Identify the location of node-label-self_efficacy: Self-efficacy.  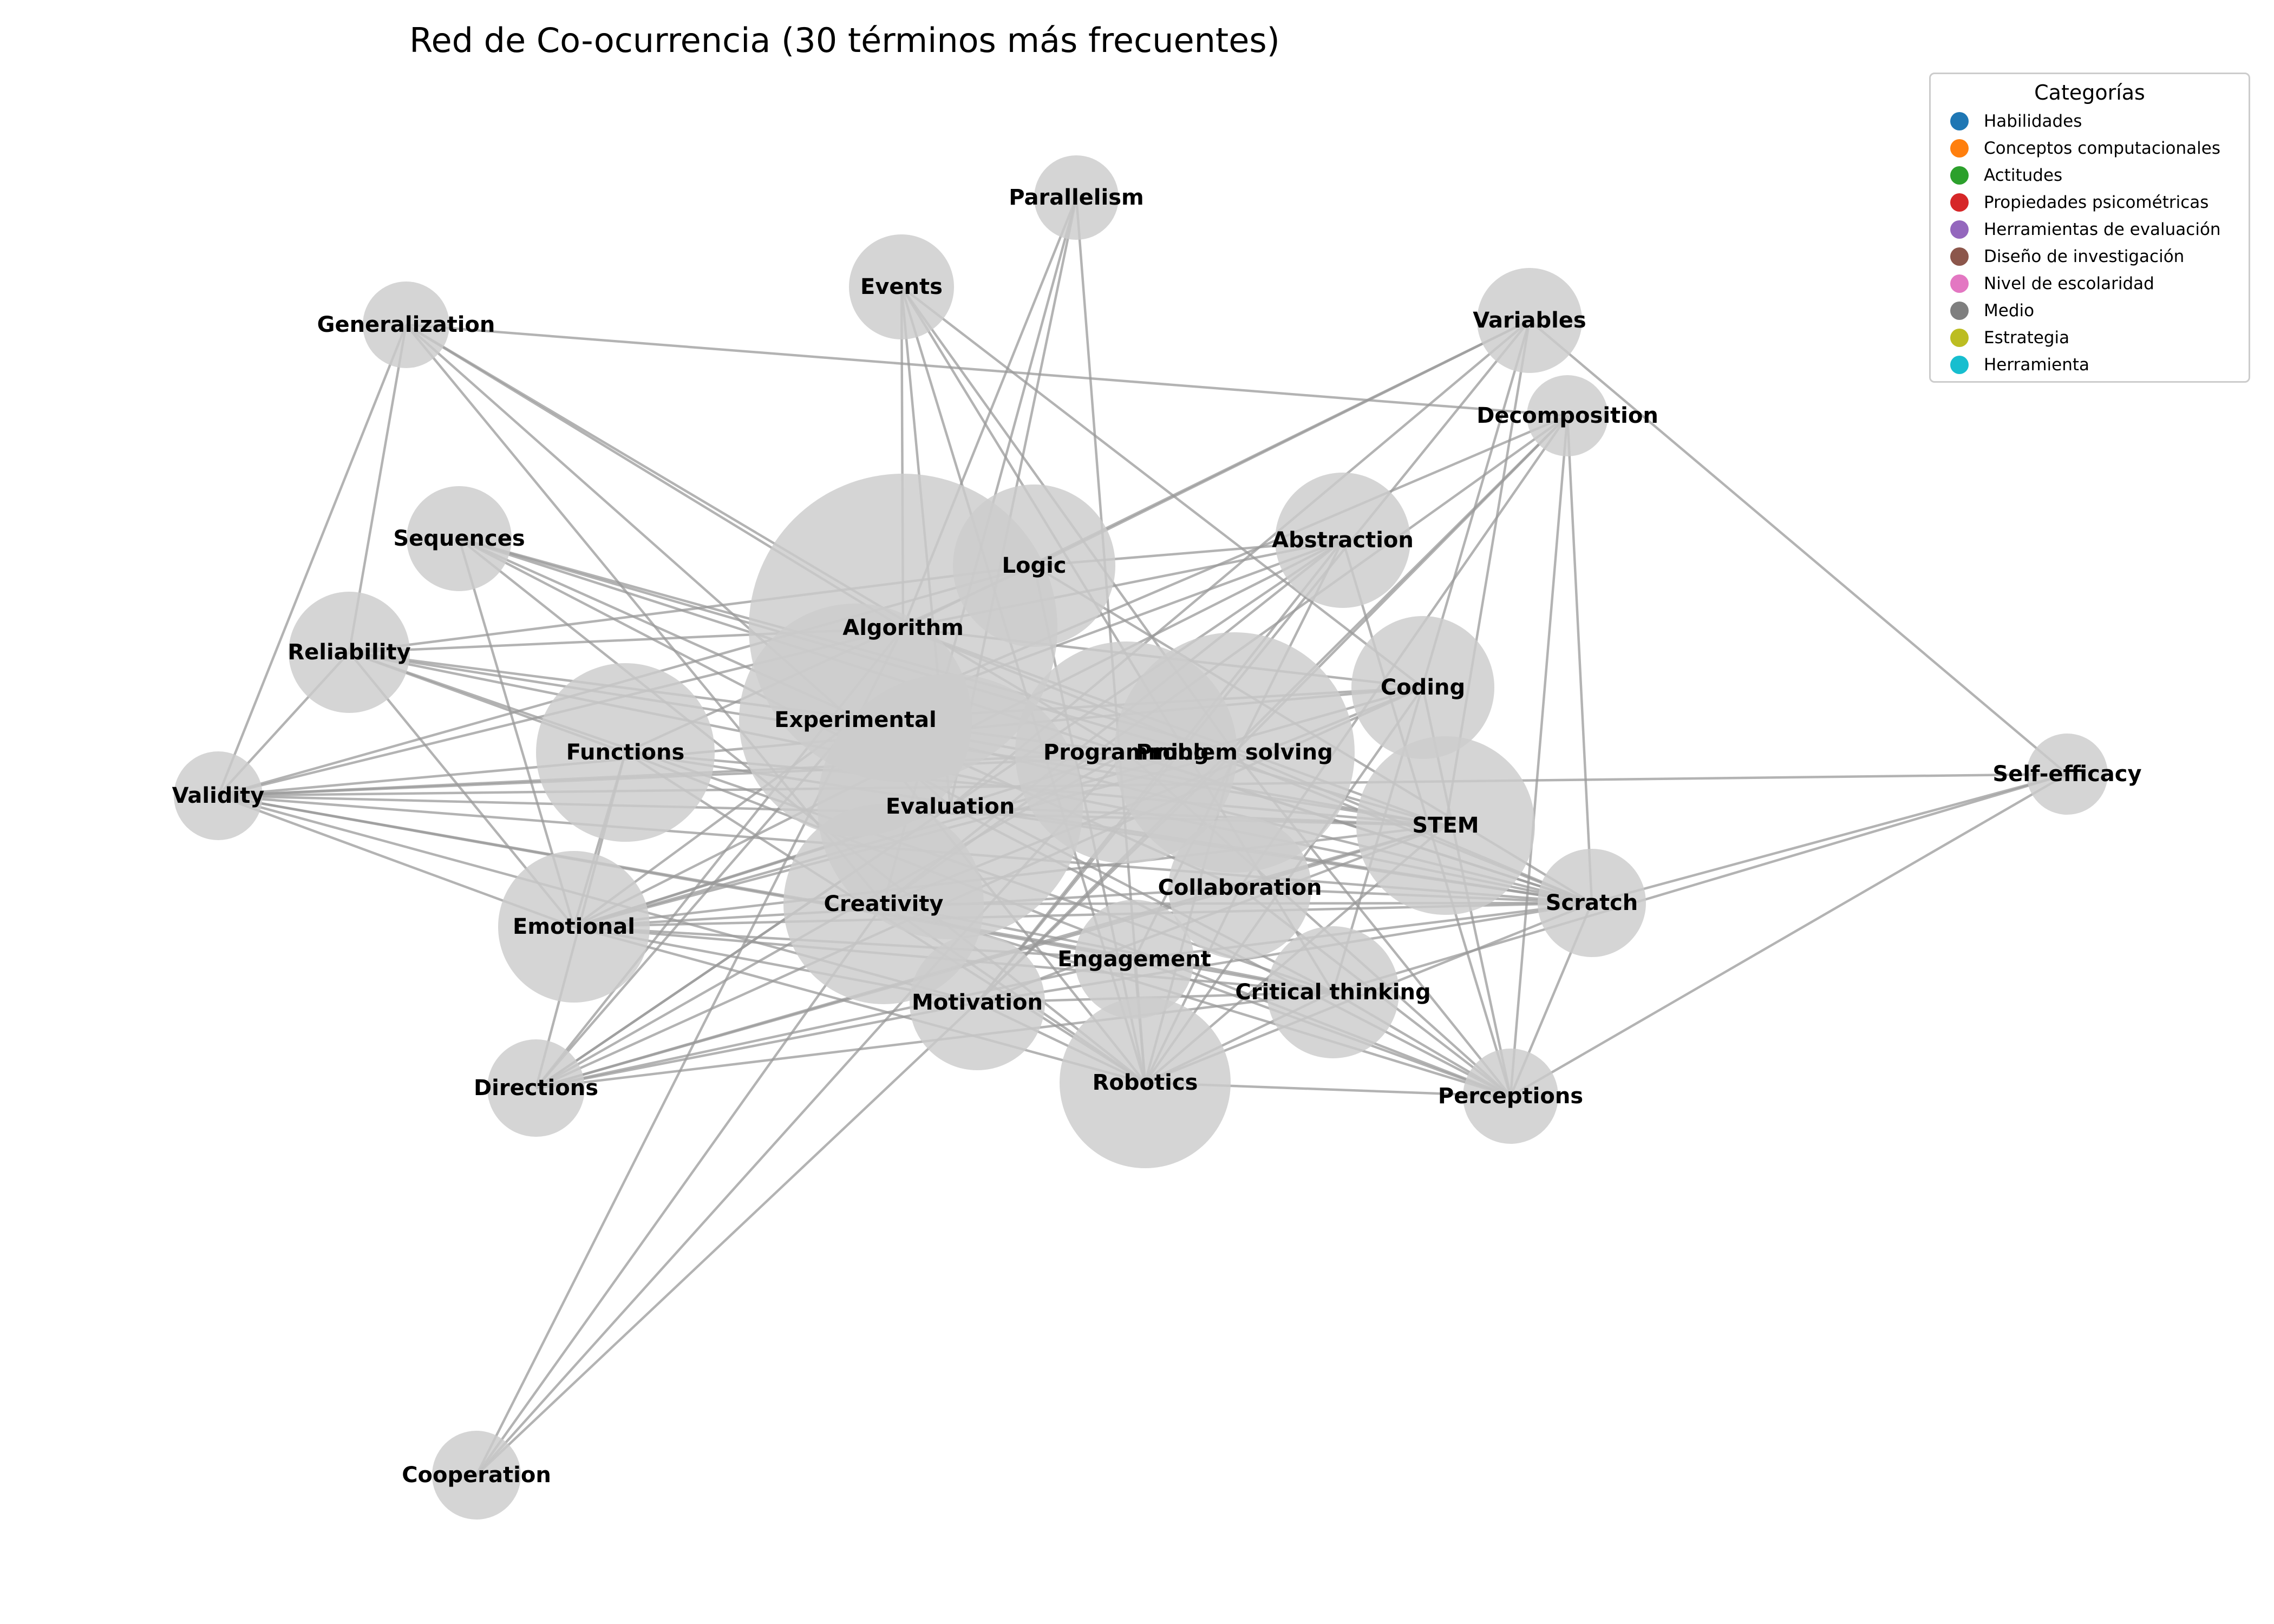
(2066, 774).